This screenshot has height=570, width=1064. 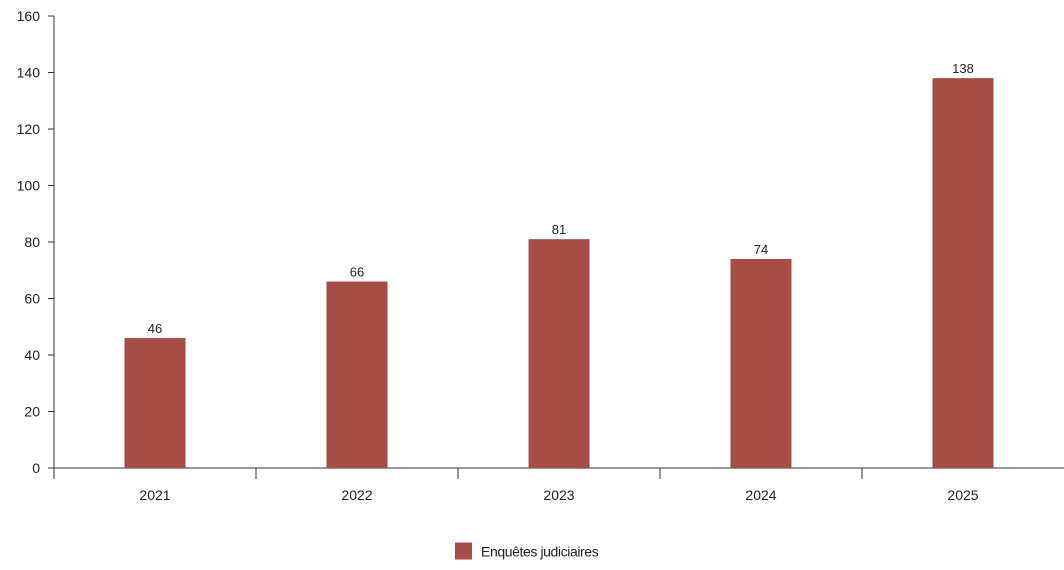 I want to click on y-tick-label: 40, so click(x=32, y=355).